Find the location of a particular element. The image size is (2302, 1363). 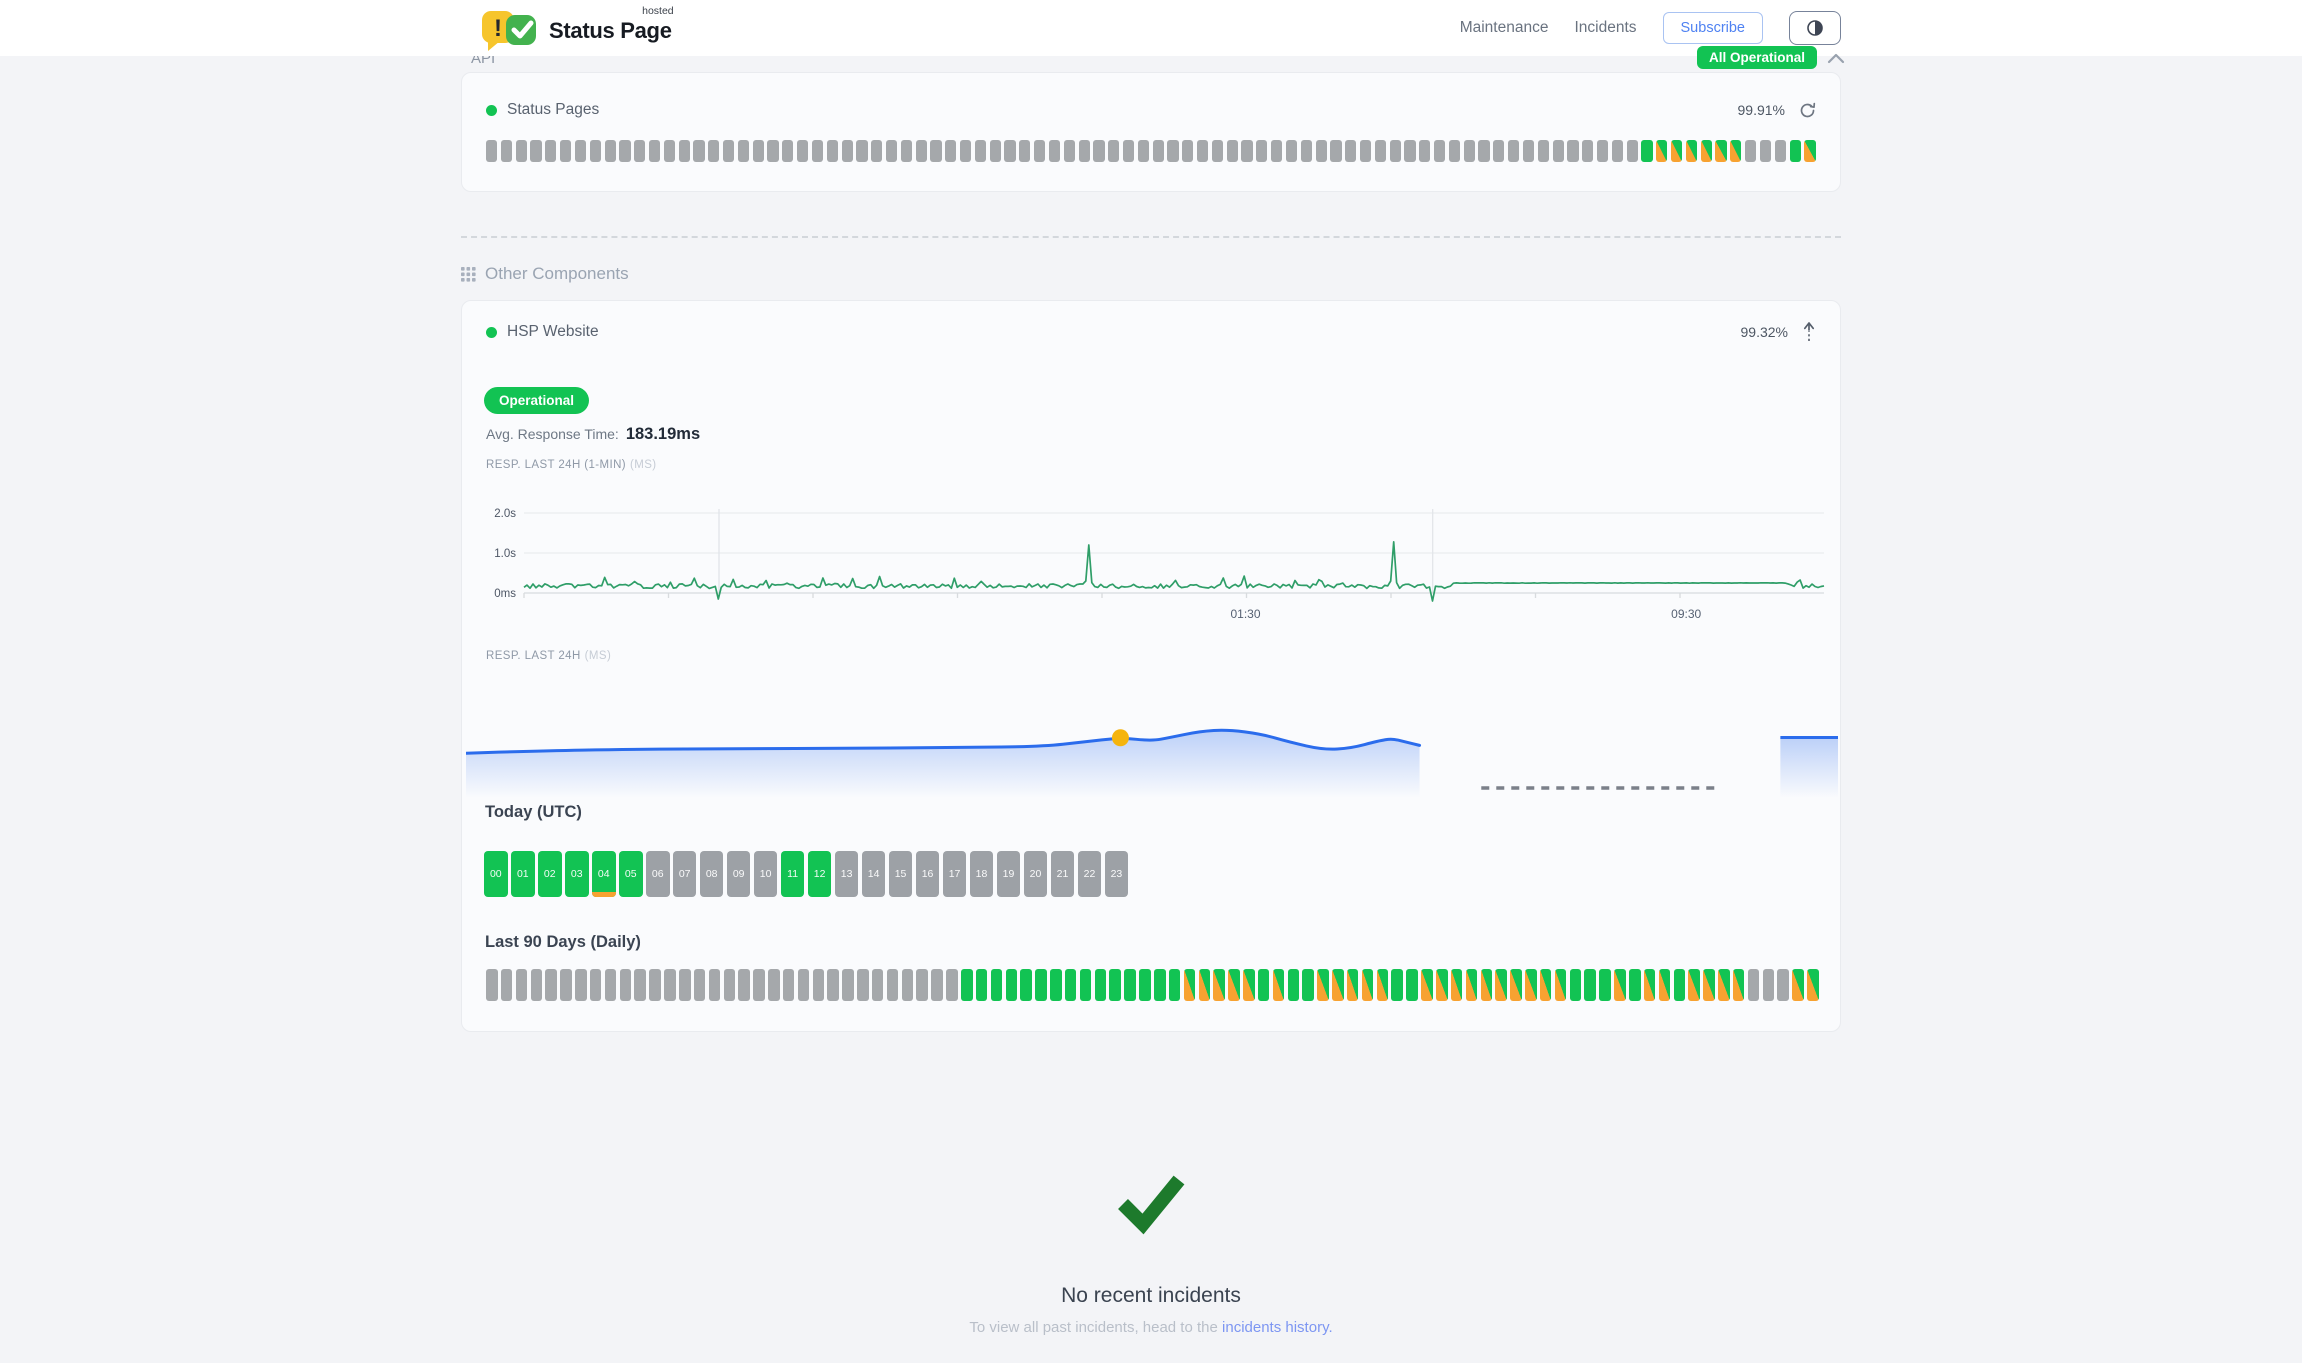

response-time-area-chart is located at coordinates (1152, 742).